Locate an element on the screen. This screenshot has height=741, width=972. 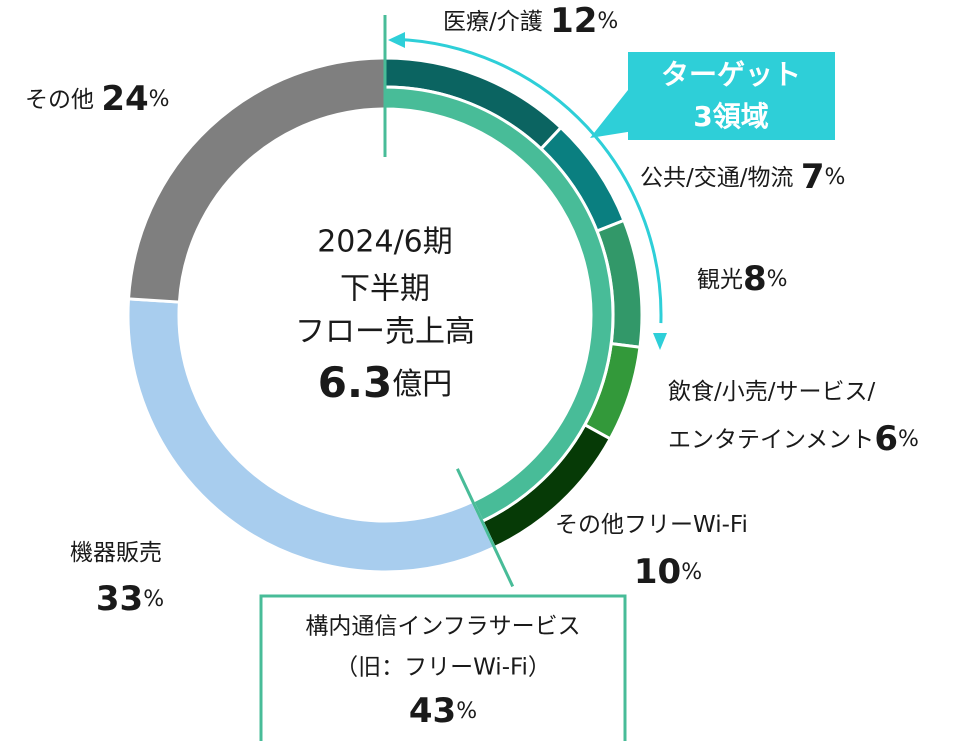
category-name: その他フリーWi-Fi is located at coordinates (651, 525).